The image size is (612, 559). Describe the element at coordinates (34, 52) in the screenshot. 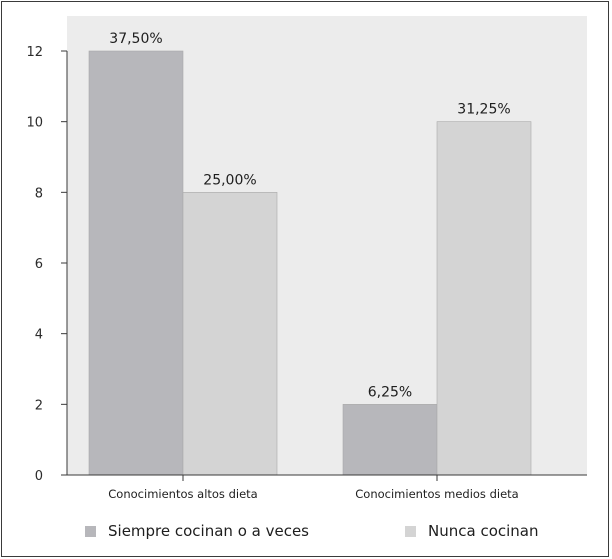

I see `y-tick-label-12: 12` at that location.